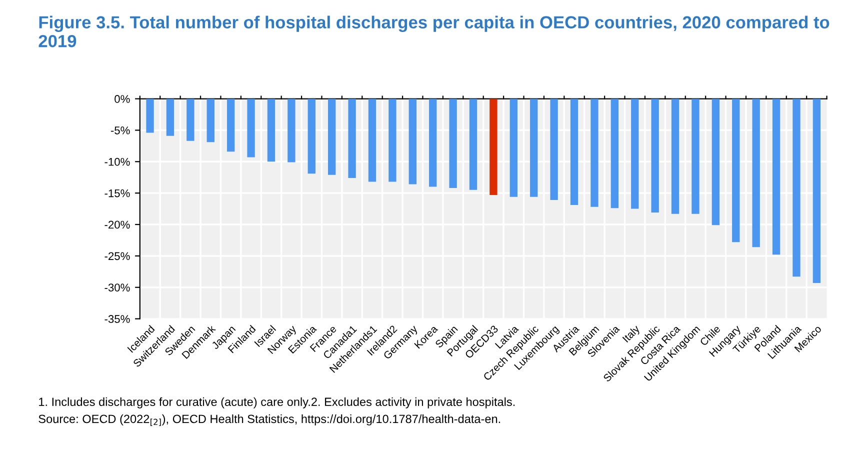 The height and width of the screenshot is (449, 848). Describe the element at coordinates (117, 319) in the screenshot. I see `y-tick-label: -35%` at that location.